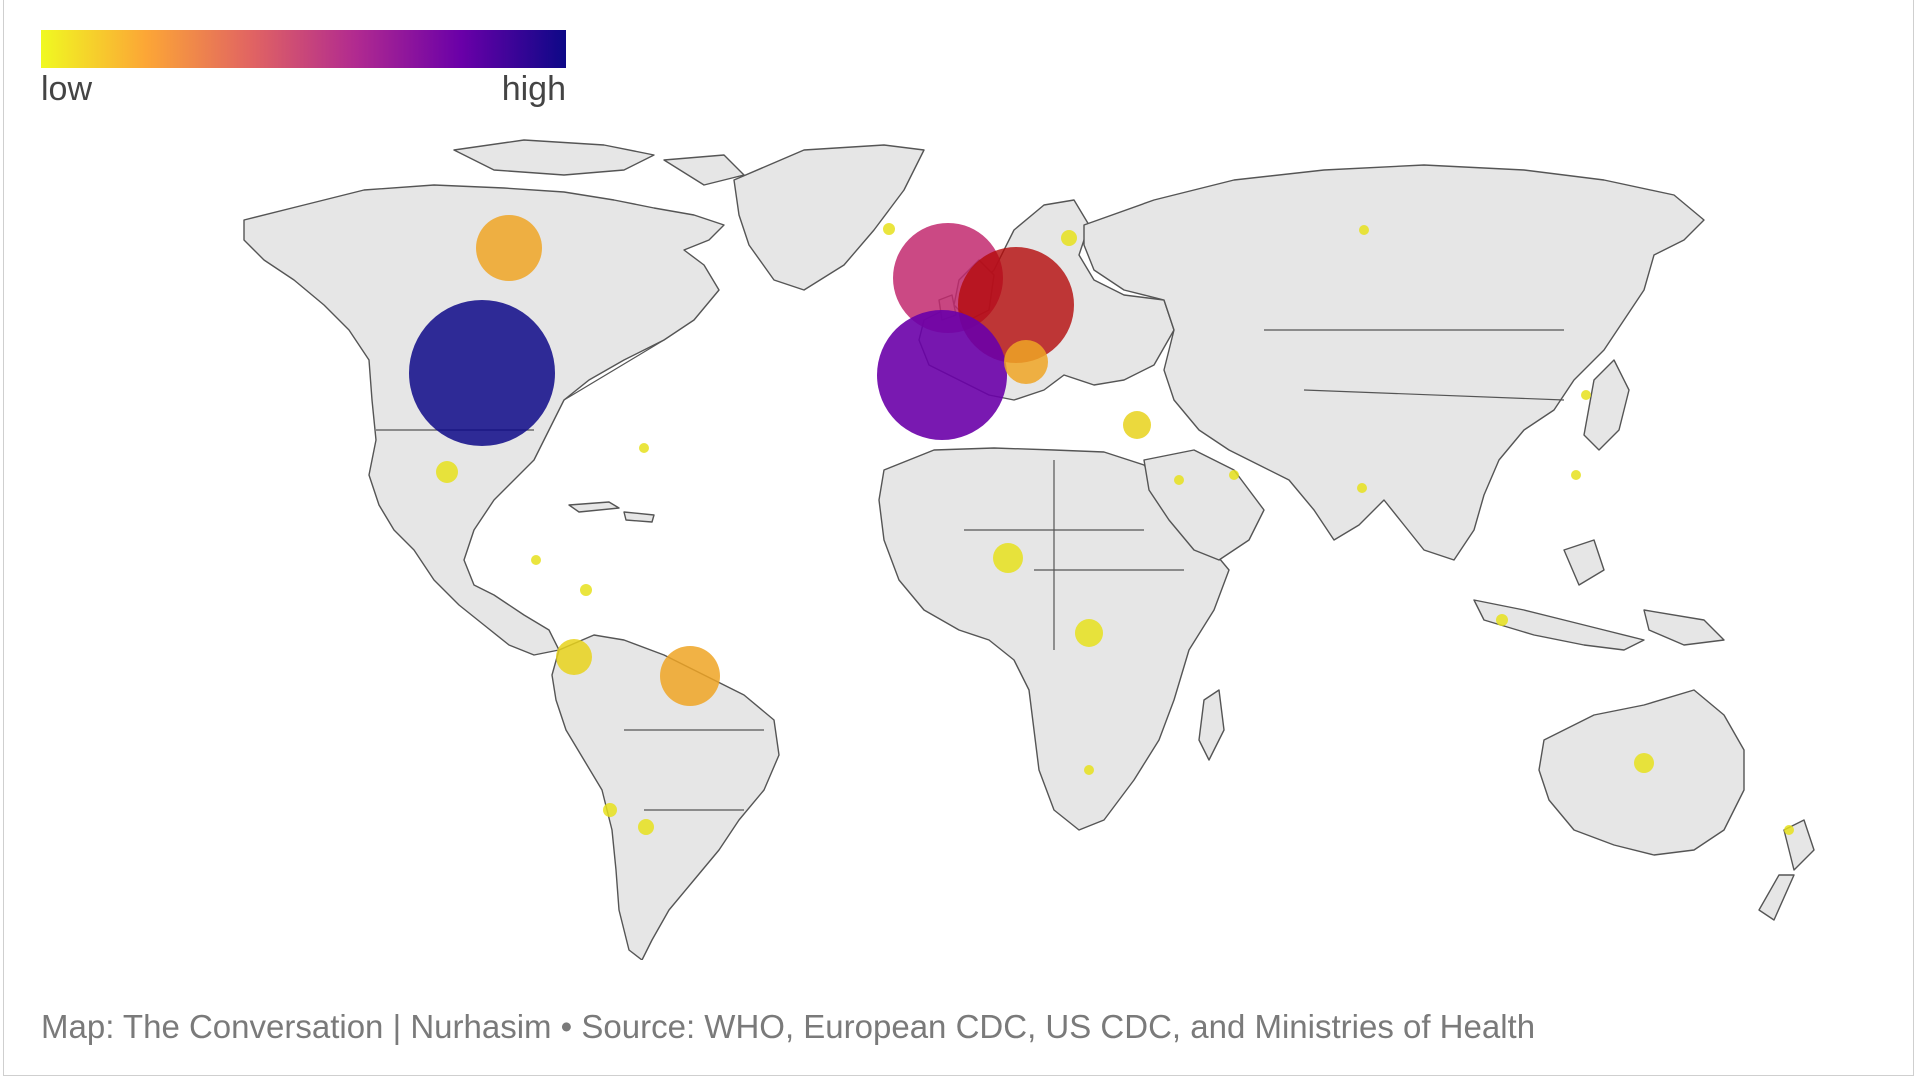  What do you see at coordinates (1789, 830) in the screenshot?
I see `bubble-new-zealand` at bounding box center [1789, 830].